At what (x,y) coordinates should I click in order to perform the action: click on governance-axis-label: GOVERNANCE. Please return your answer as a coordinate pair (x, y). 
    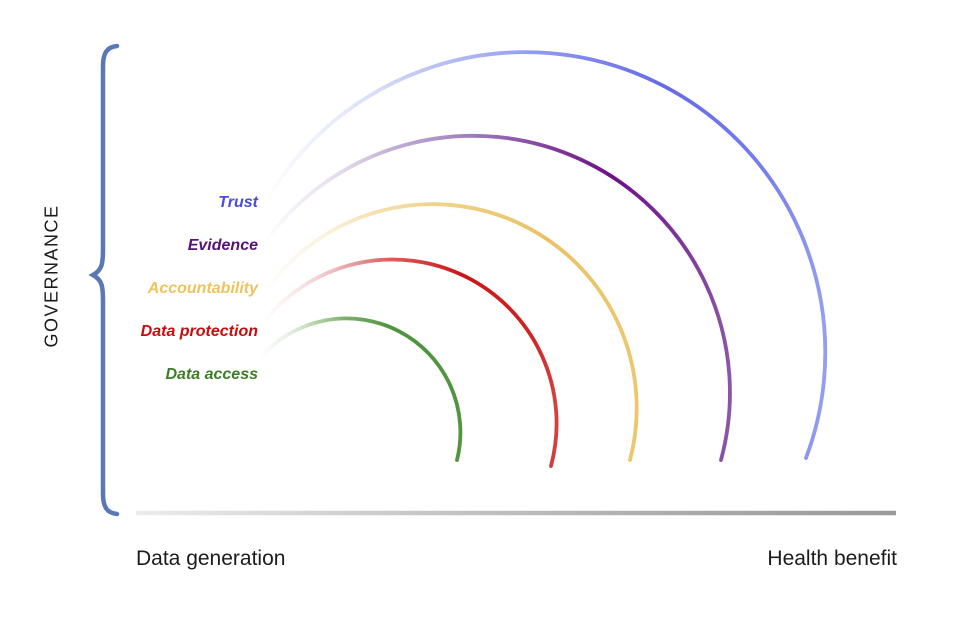
    Looking at the image, I should click on (51, 276).